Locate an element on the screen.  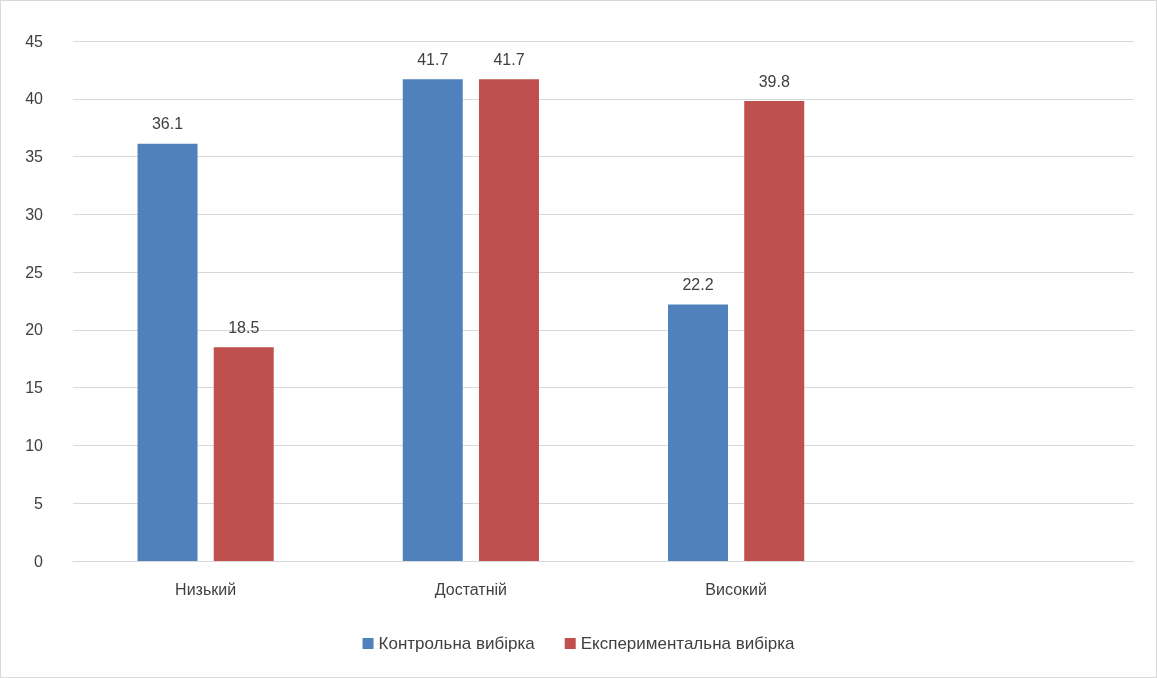
y-tick-label: 0 is located at coordinates (39, 561).